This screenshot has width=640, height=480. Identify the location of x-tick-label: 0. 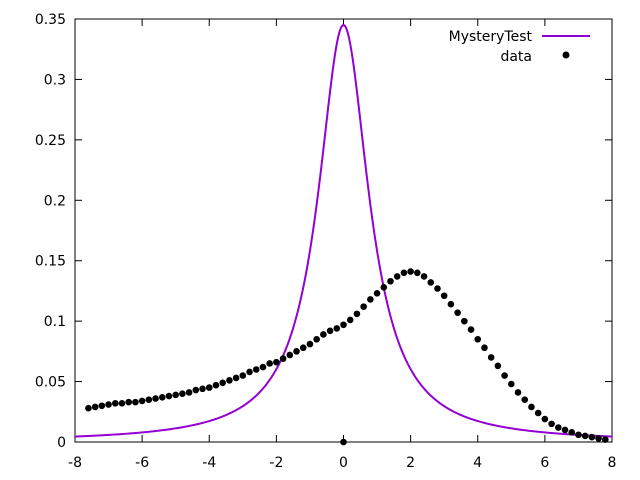
(343, 463).